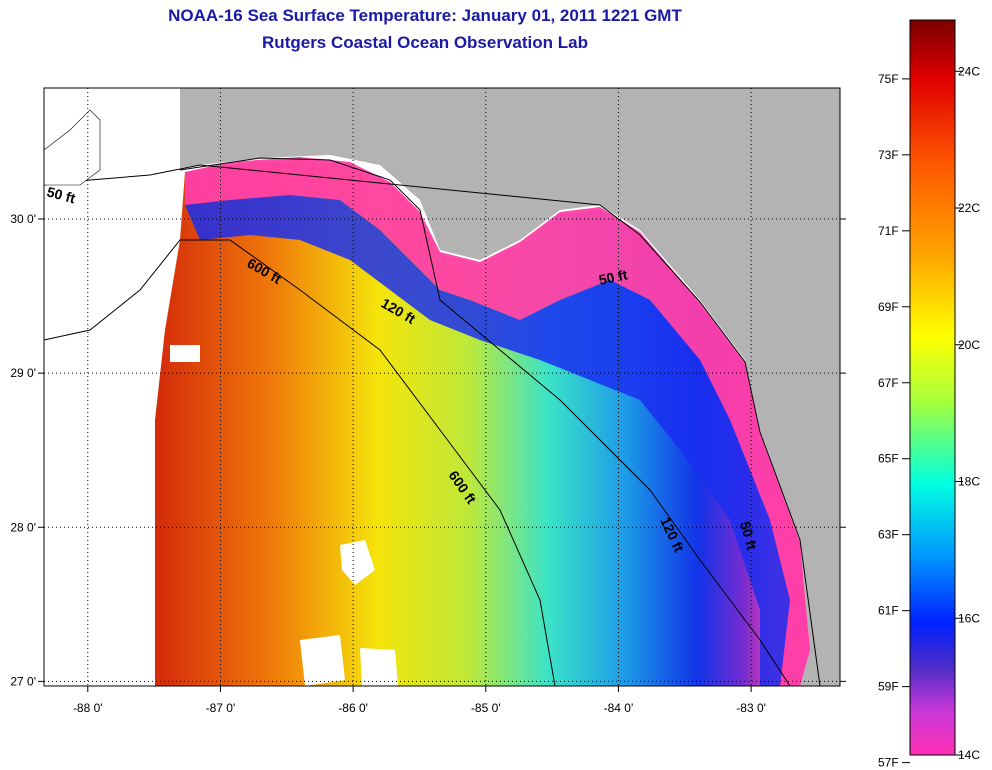 This screenshot has width=992, height=770. What do you see at coordinates (888, 535) in the screenshot?
I see `fahrenheit-label: 63F` at bounding box center [888, 535].